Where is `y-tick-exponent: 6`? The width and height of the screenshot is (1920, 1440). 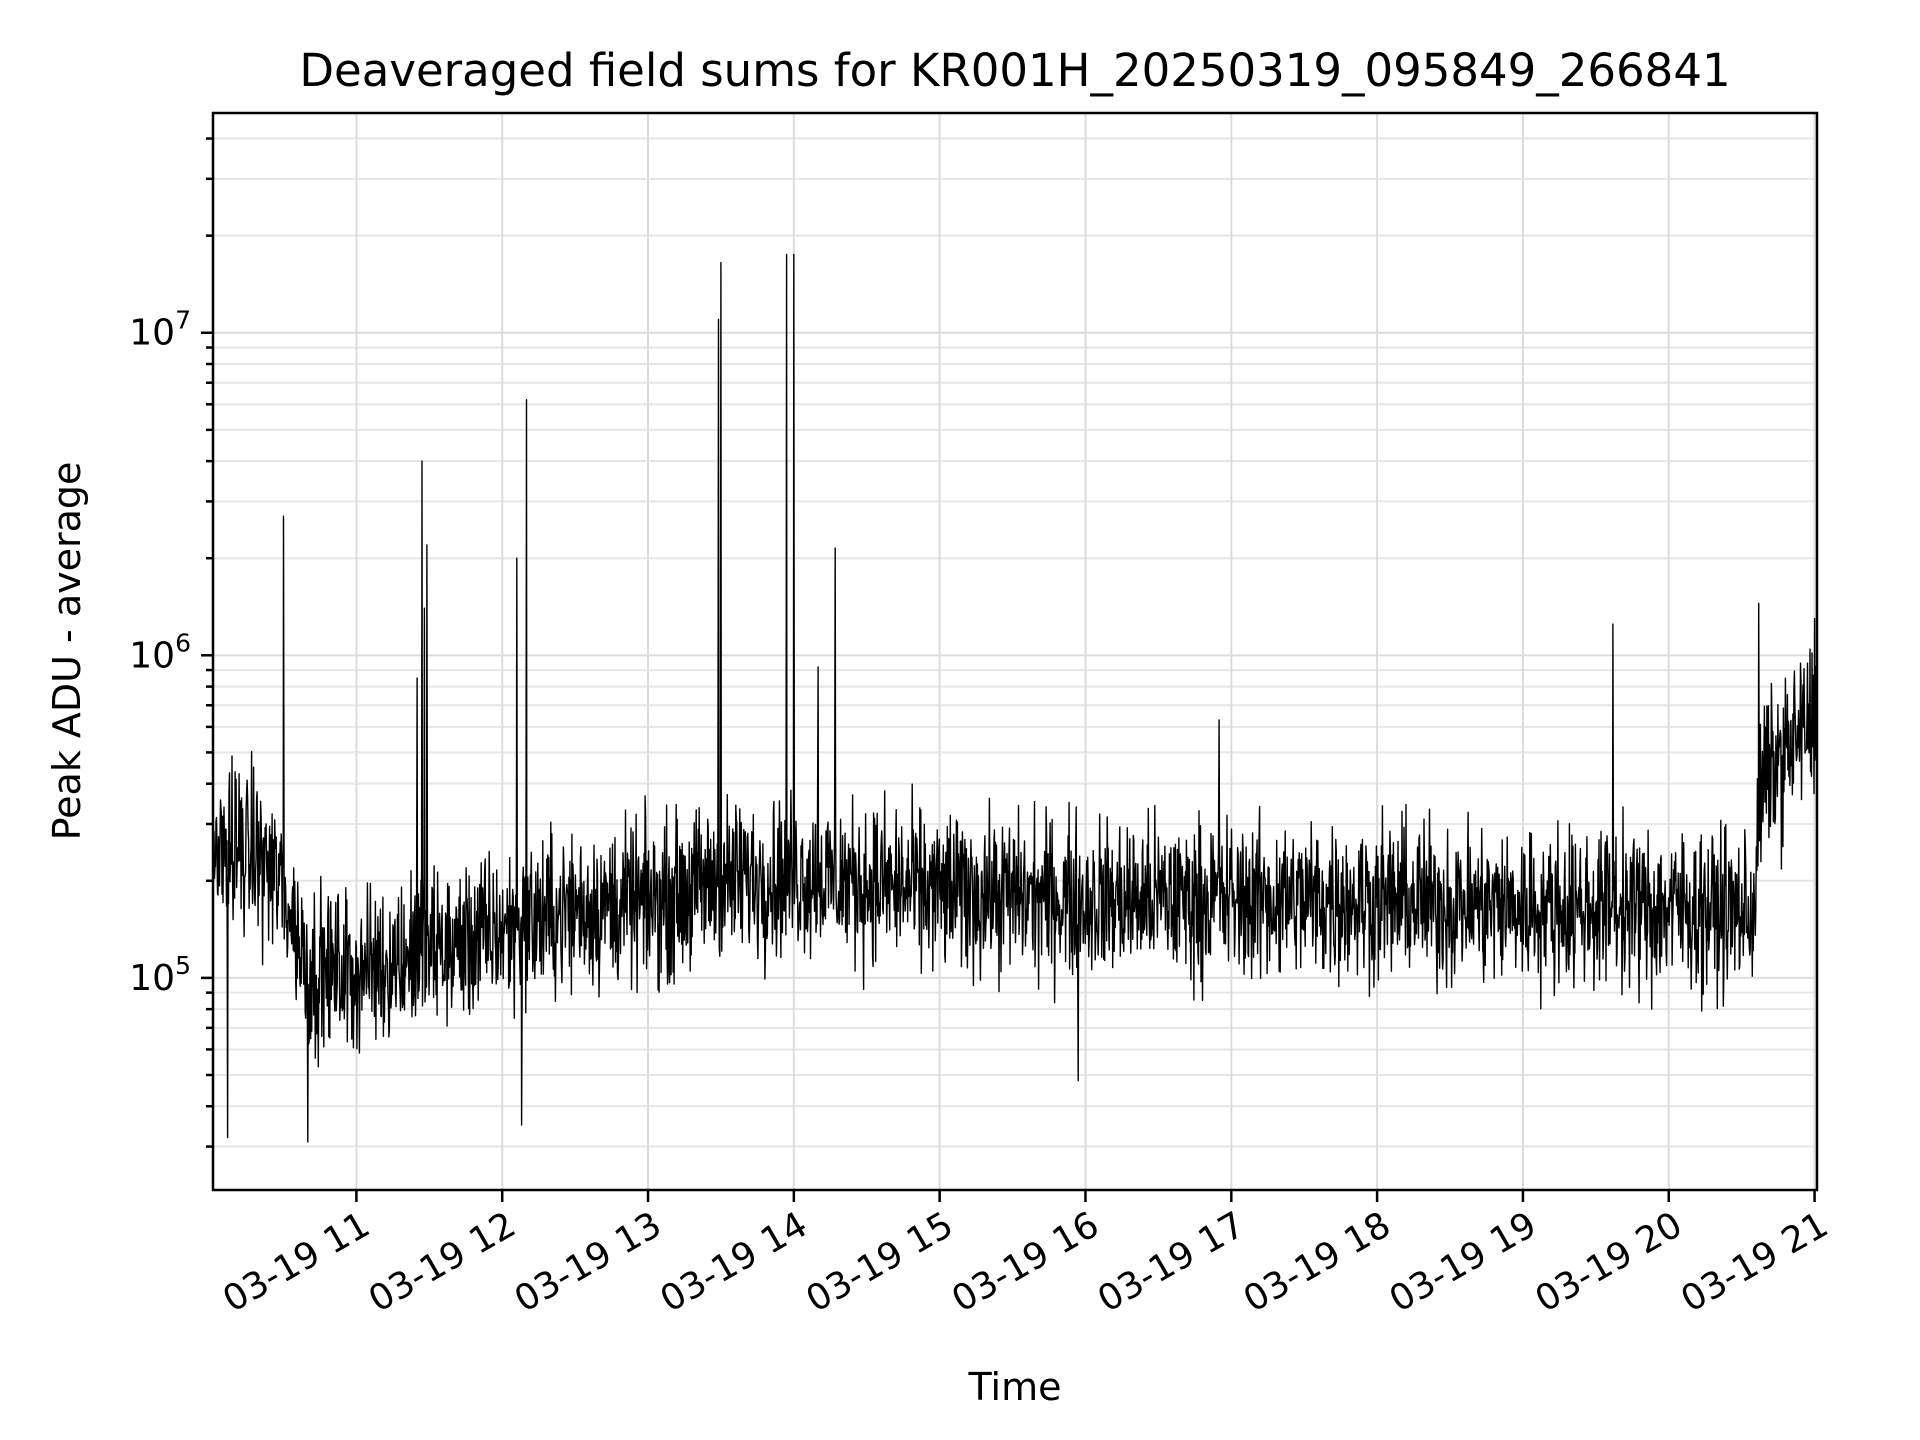
y-tick-exponent: 6 is located at coordinates (183, 642).